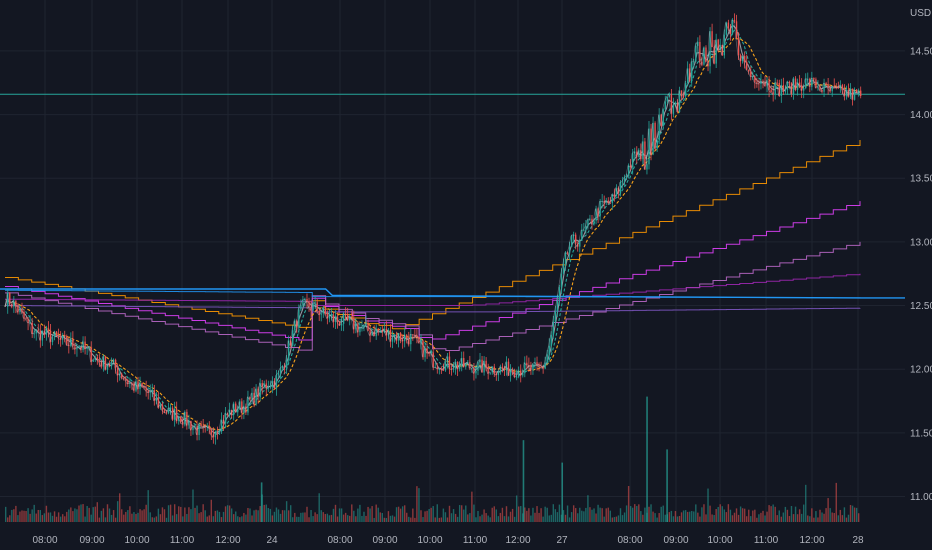 The image size is (932, 550). Describe the element at coordinates (766, 540) in the screenshot. I see `x-tick-label: 11:00` at that location.